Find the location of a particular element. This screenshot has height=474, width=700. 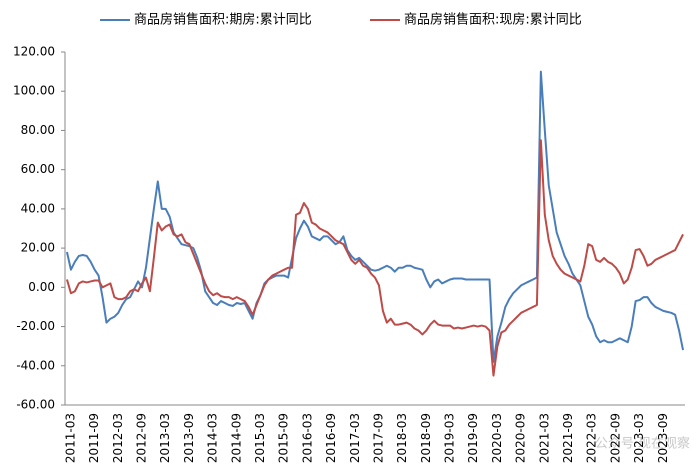

x-tick-label: 2013-09 is located at coordinates (189, 438).